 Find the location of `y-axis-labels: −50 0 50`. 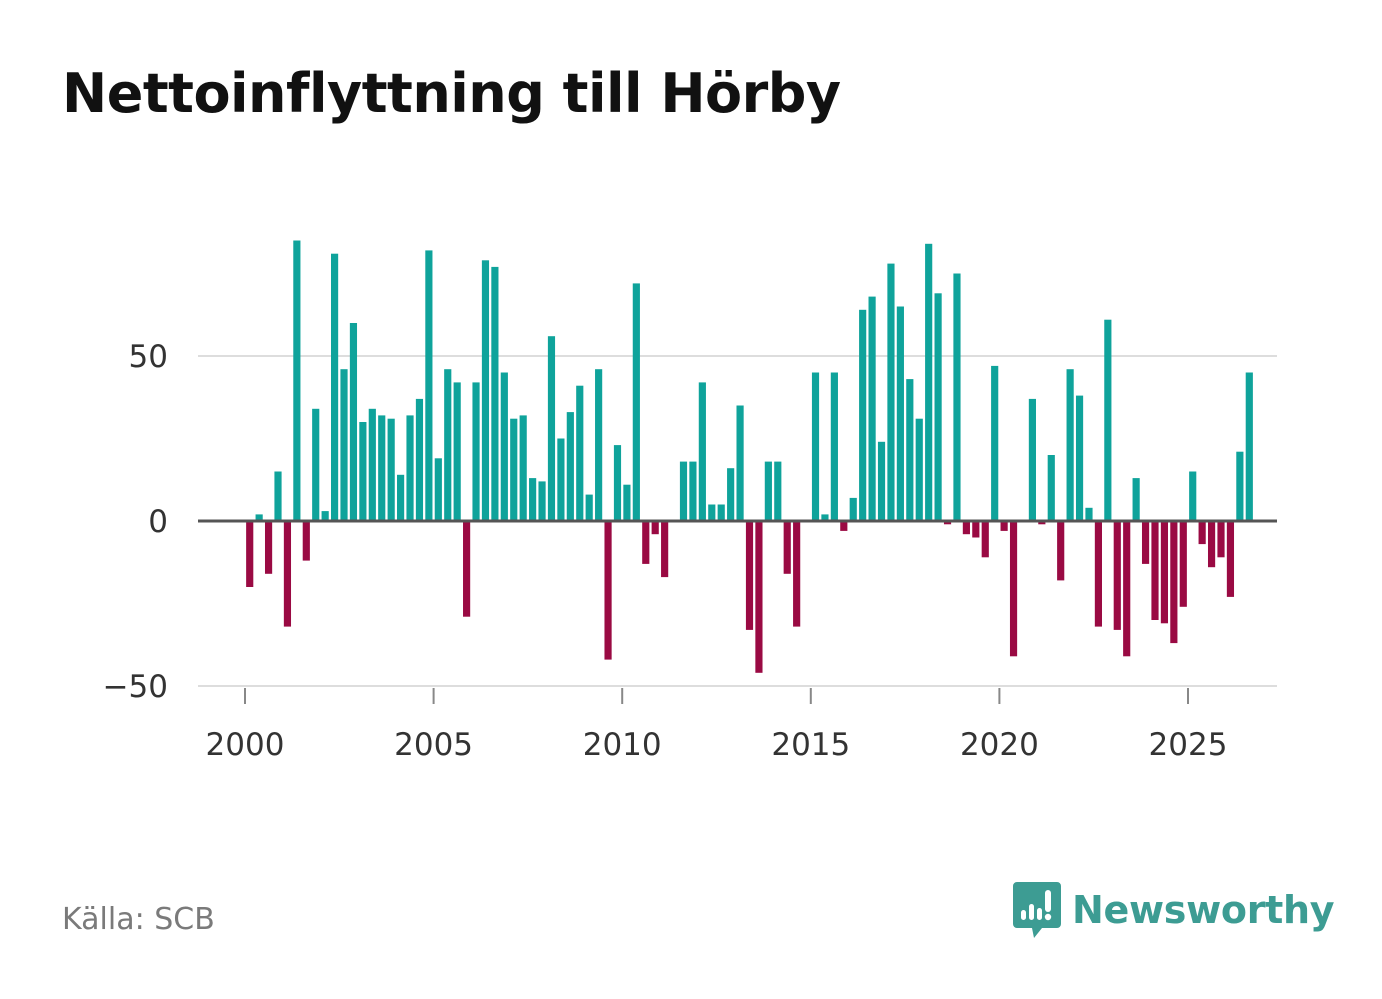

y-axis-labels: −50 0 50 is located at coordinates (135, 522).